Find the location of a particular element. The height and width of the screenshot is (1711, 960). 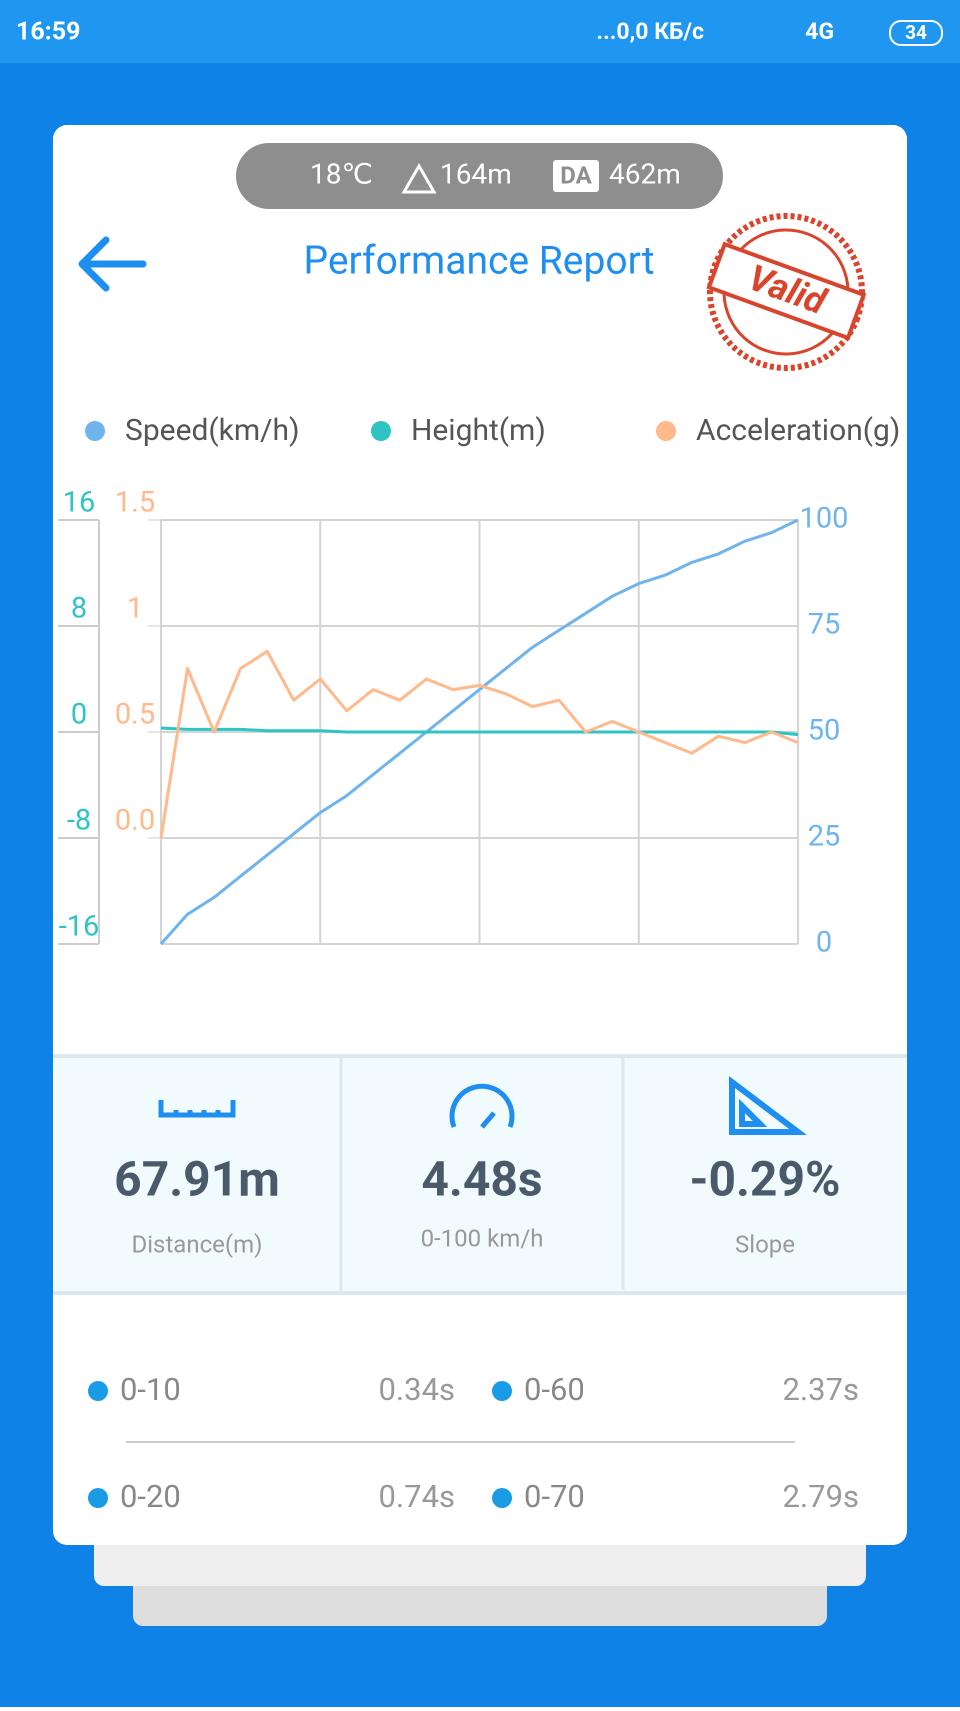

split-time: 2.79s is located at coordinates (821, 1496).